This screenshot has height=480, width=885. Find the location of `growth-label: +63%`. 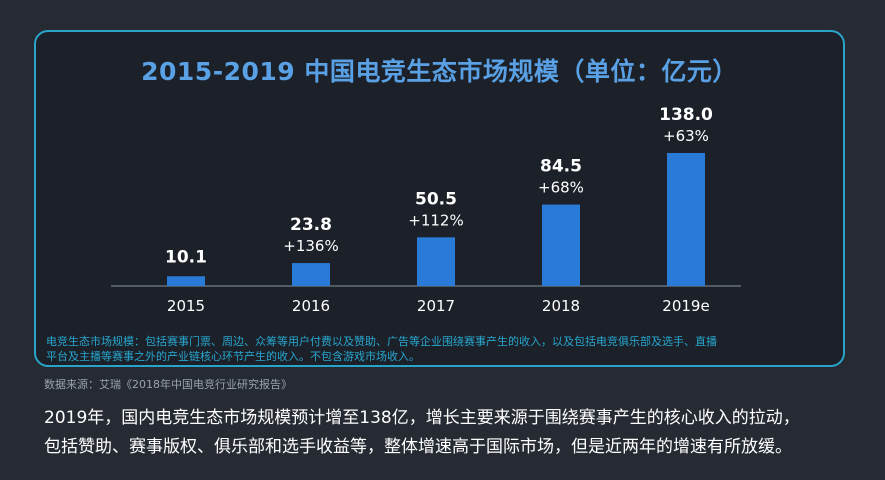

growth-label: +63% is located at coordinates (686, 136).